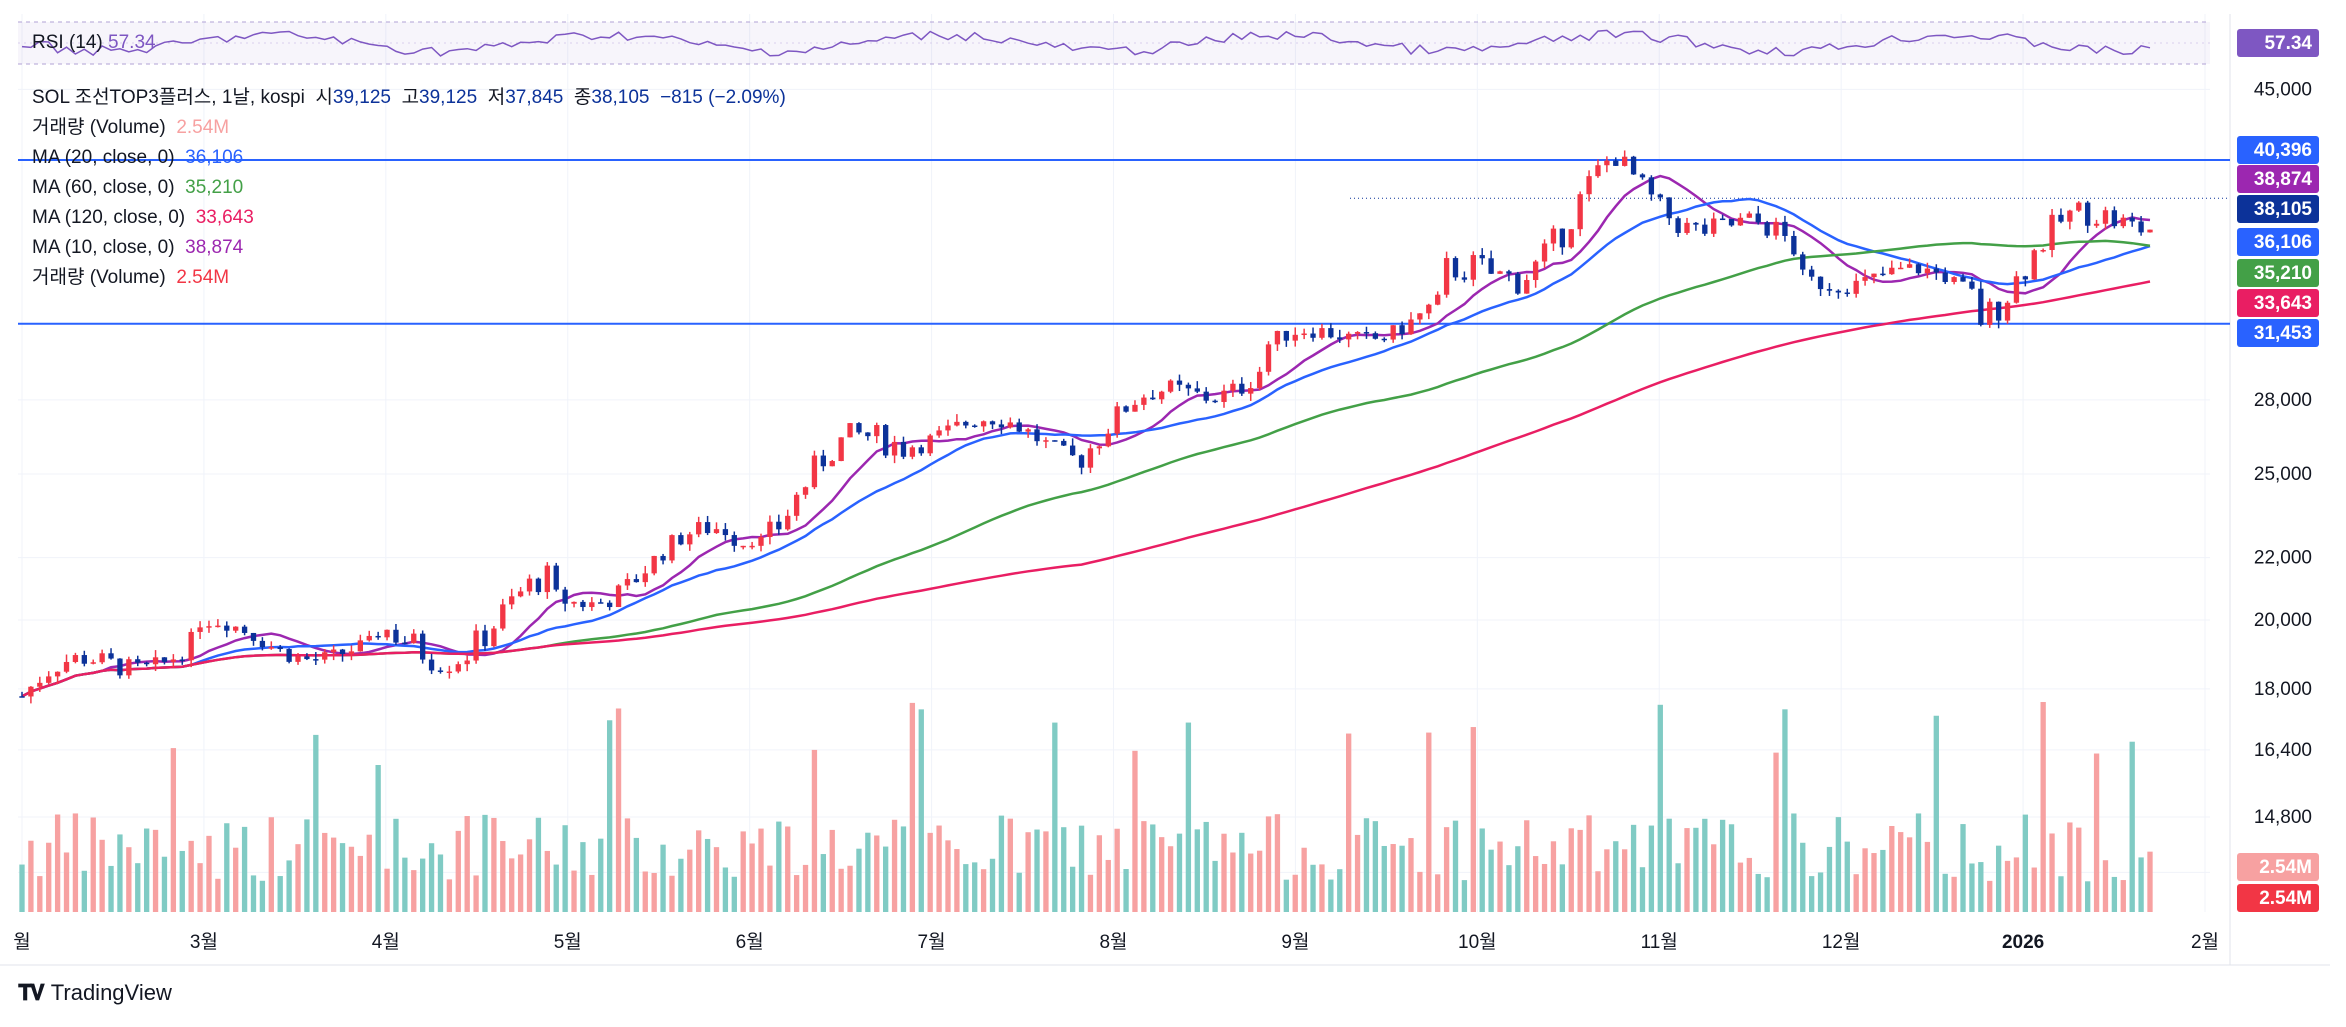 The width and height of the screenshot is (2346, 1027). I want to click on symbol-name: SOL 조선TOP3플러스, so click(122, 97).